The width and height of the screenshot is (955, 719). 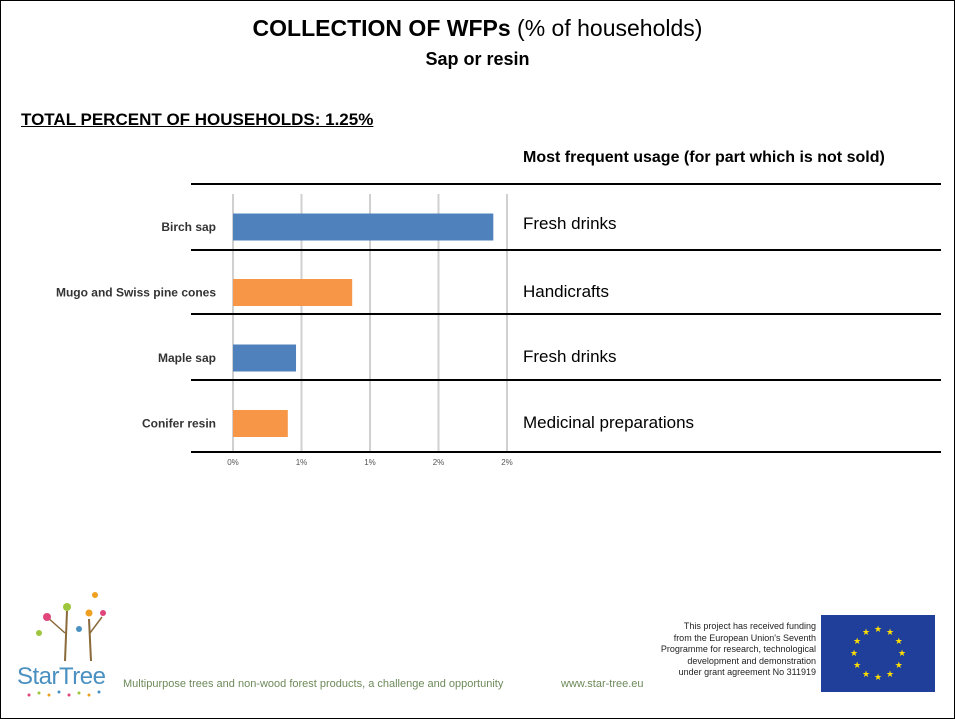 I want to click on eu-stars: ★ ★★★★★★★★★★★, so click(x=878, y=654).